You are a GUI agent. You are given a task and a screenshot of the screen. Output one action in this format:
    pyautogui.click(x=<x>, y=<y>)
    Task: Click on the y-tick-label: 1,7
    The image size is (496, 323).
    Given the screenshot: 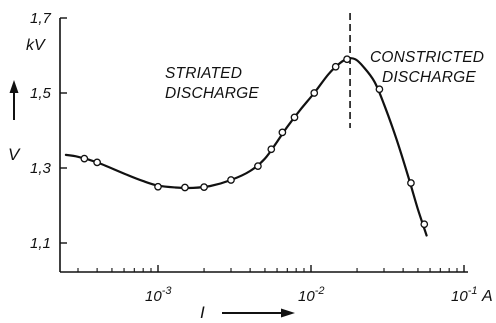 What is the action you would take?
    pyautogui.click(x=41, y=18)
    